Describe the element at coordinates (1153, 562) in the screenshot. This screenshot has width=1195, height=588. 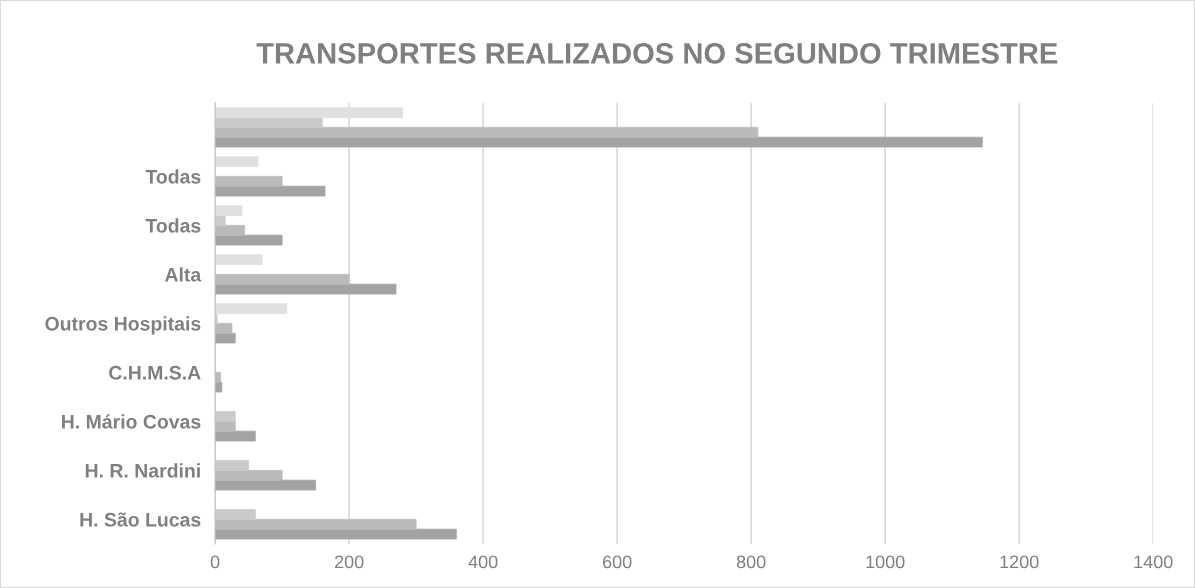
I see `x-tick-label: 1400` at that location.